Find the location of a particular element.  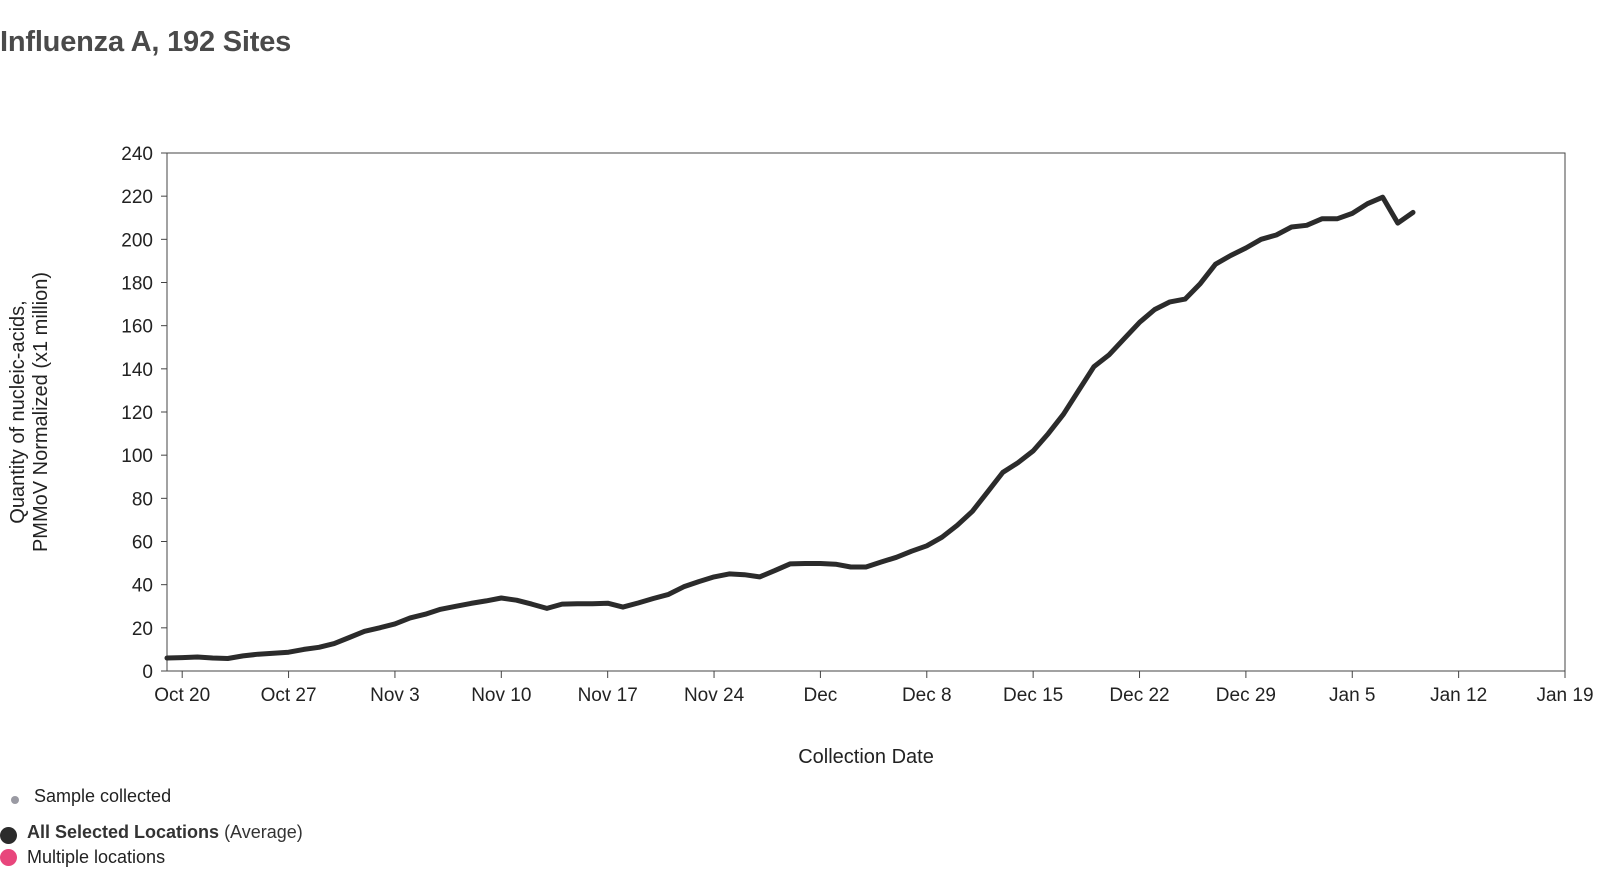

x-tick-label: Nov 10 is located at coordinates (501, 695).